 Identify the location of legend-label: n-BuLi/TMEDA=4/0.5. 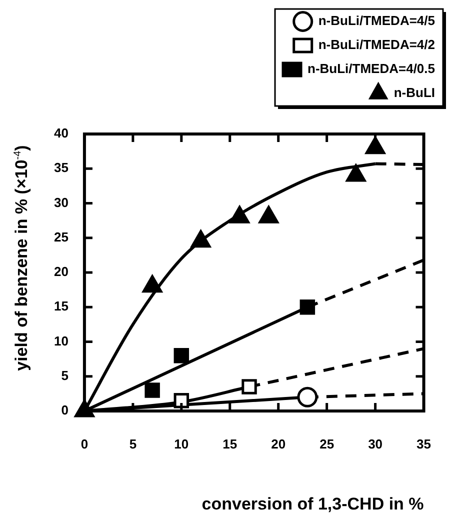
(372, 68).